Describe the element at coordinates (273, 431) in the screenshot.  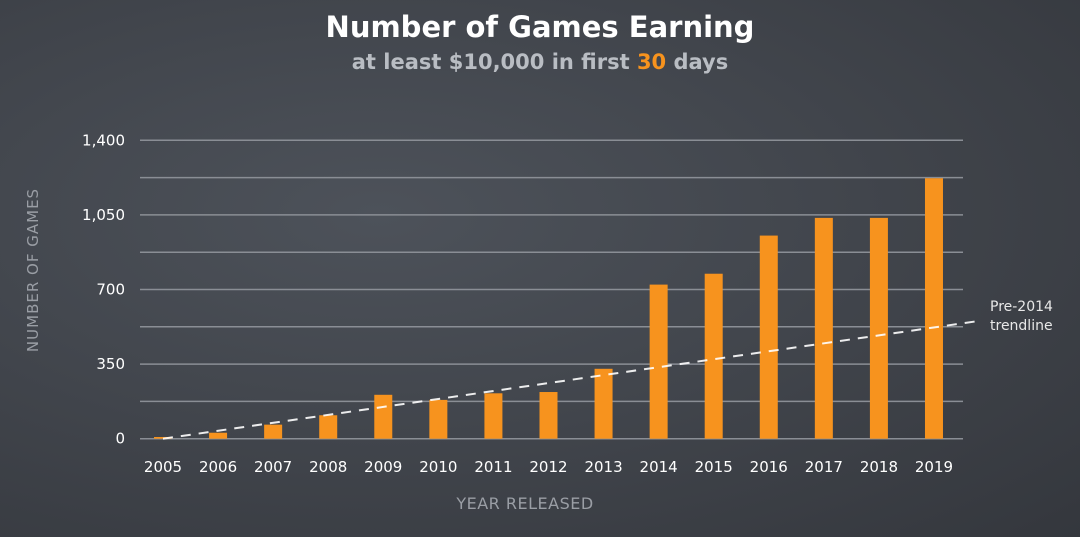
I see `bar-2007` at that location.